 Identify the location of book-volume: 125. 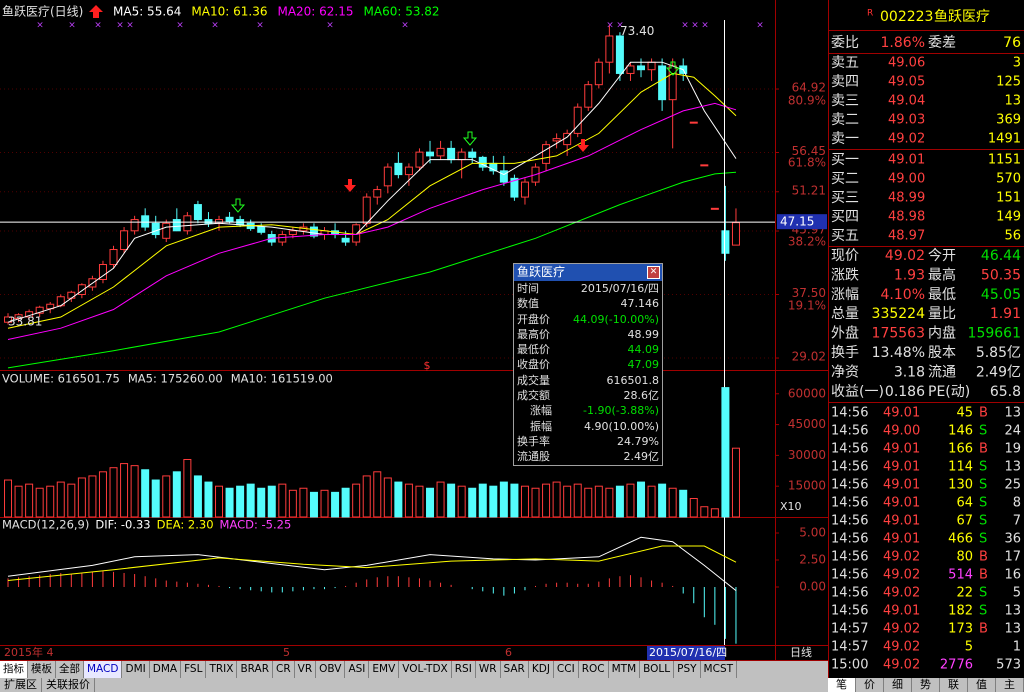
(1008, 82).